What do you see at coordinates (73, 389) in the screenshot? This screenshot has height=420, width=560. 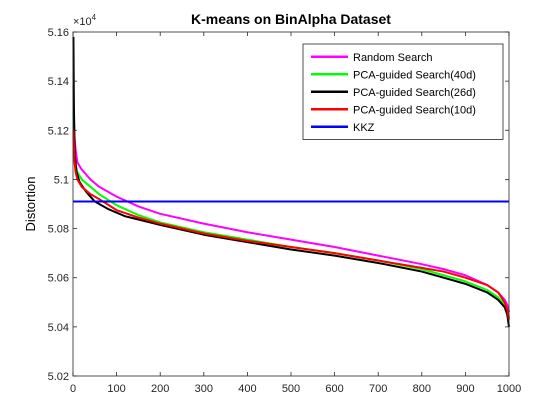 I see `x-tick-label: 0` at bounding box center [73, 389].